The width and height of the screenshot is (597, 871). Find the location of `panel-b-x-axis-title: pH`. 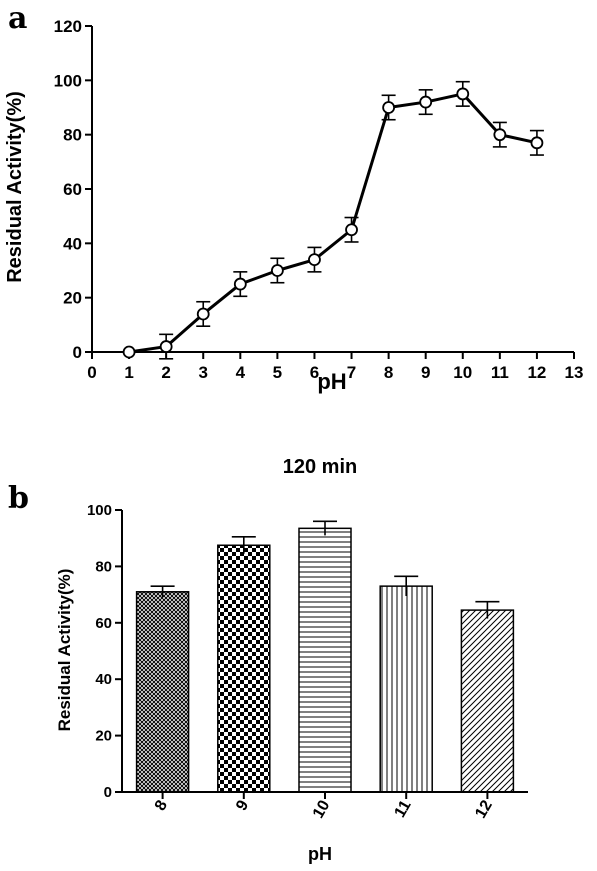

panel-b-x-axis-title: pH is located at coordinates (320, 854).